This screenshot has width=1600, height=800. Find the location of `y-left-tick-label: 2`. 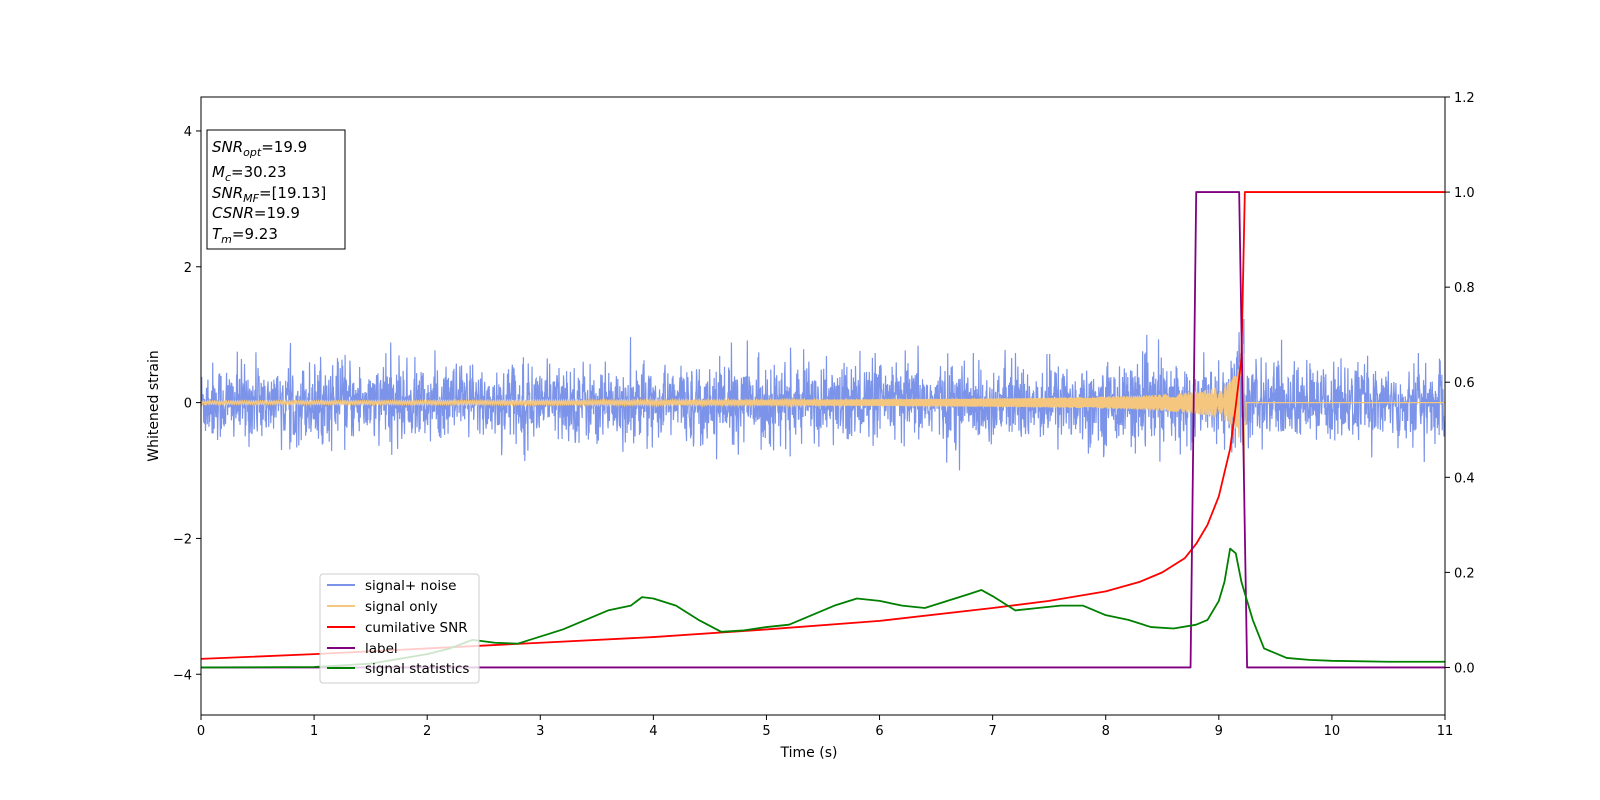

y-left-tick-label: 2 is located at coordinates (188, 268).